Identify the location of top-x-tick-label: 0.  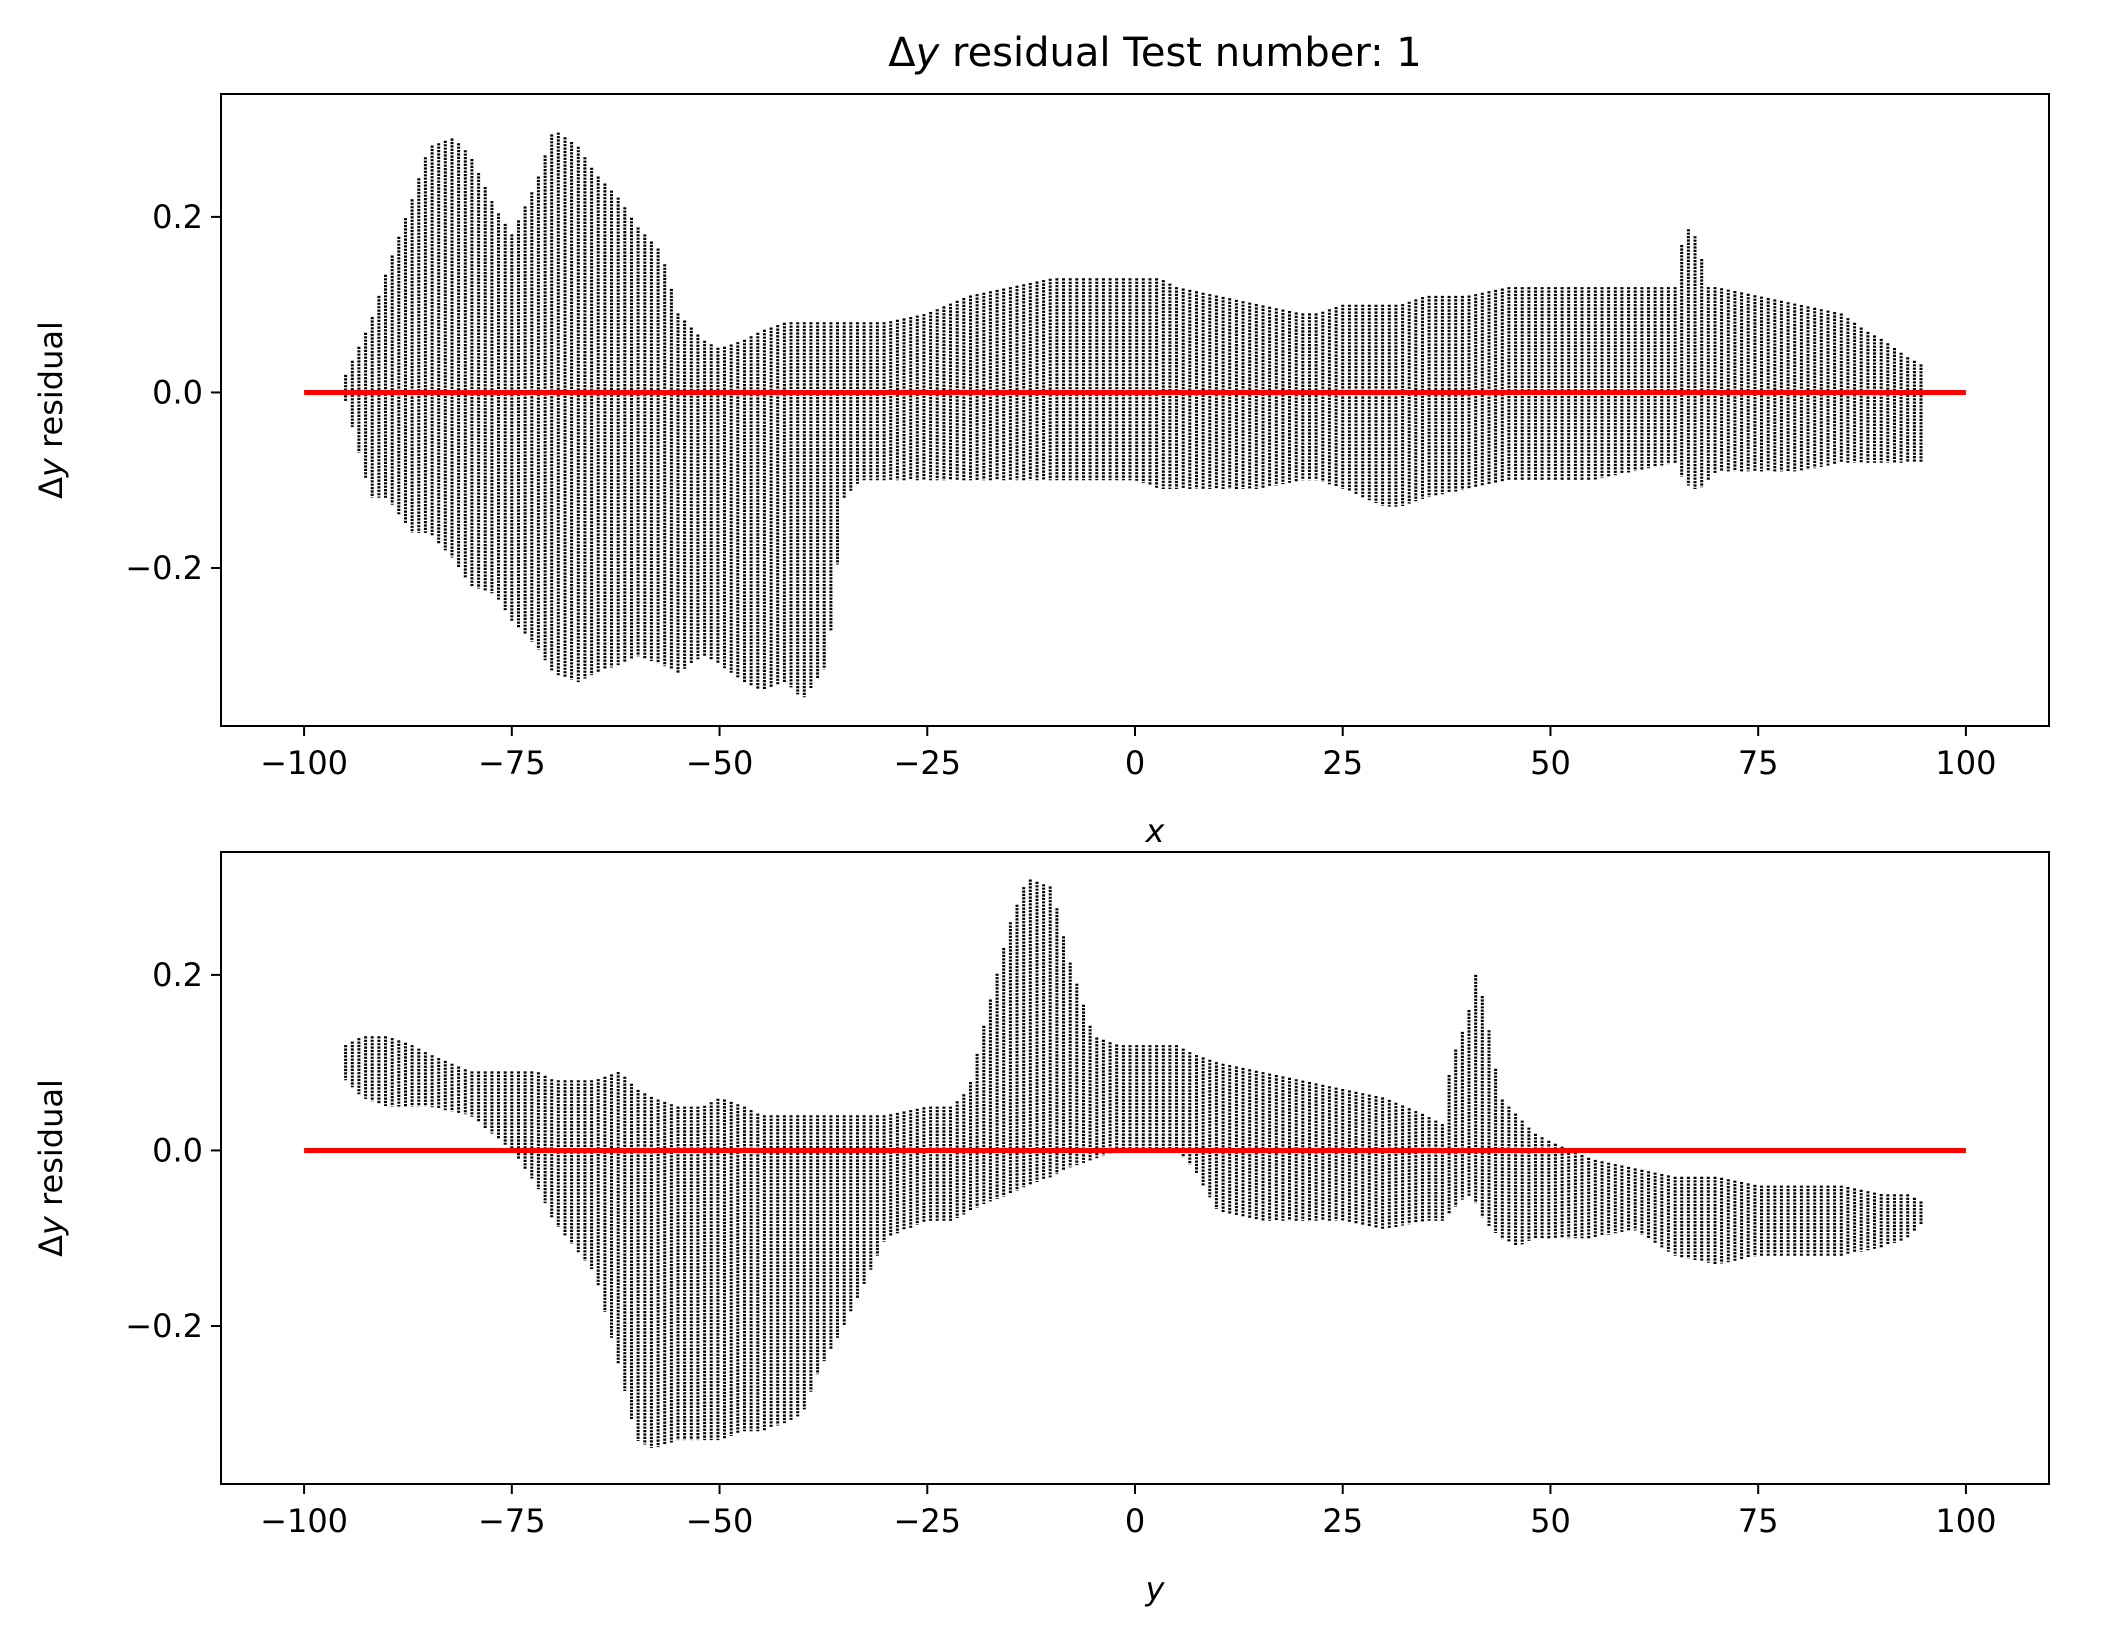
(1135, 763).